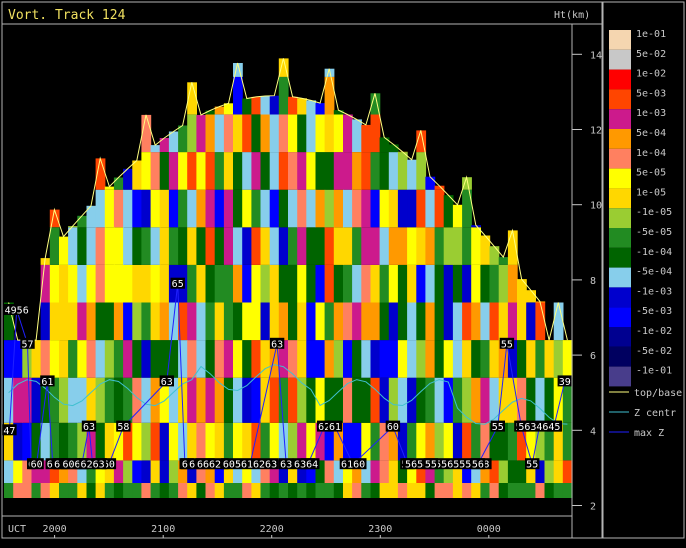 This screenshot has width=686, height=548. Describe the element at coordinates (74, 465) in the screenshot. I see `max-z-label: 6062` at that location.